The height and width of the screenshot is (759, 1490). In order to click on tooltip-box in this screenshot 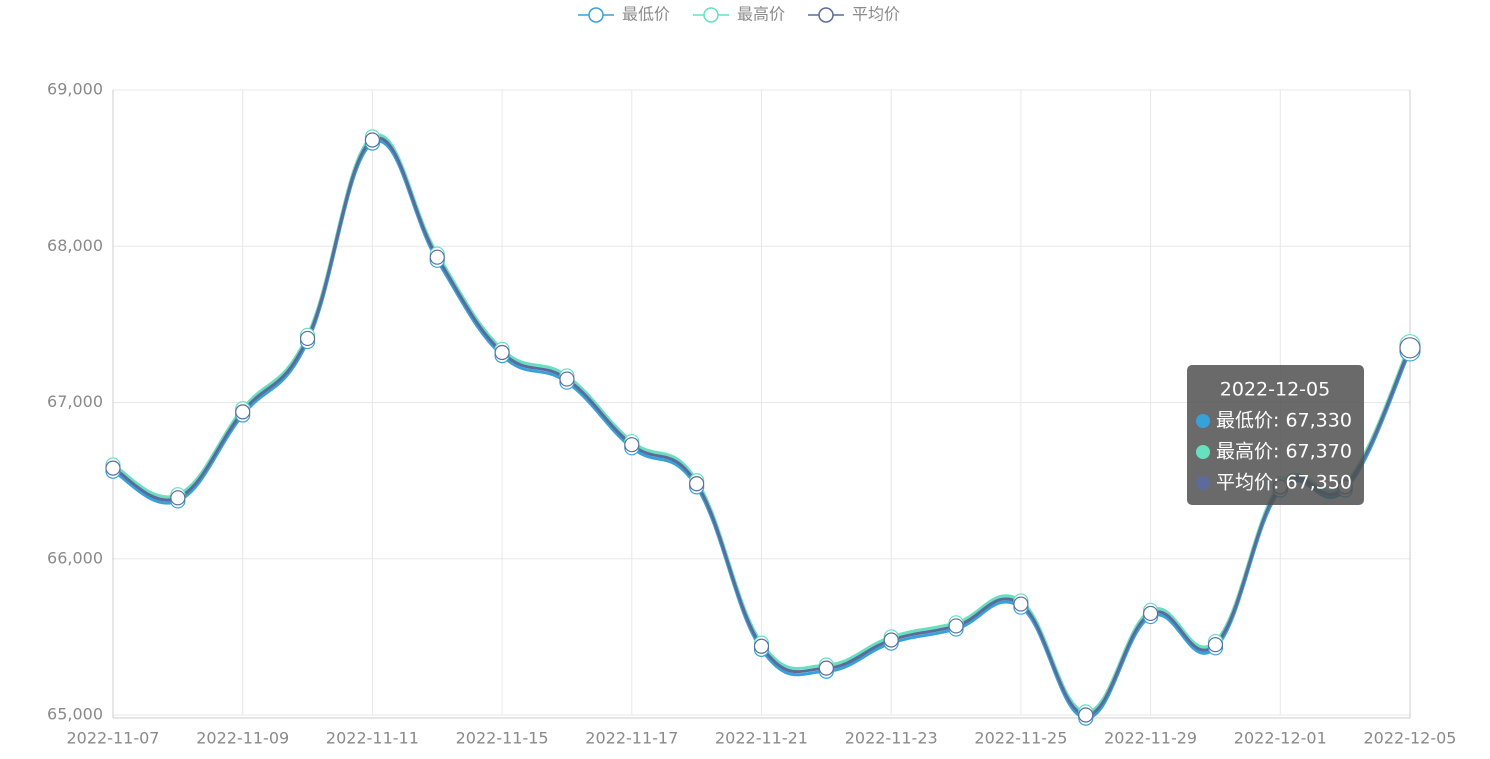, I will do `click(1275, 435)`.